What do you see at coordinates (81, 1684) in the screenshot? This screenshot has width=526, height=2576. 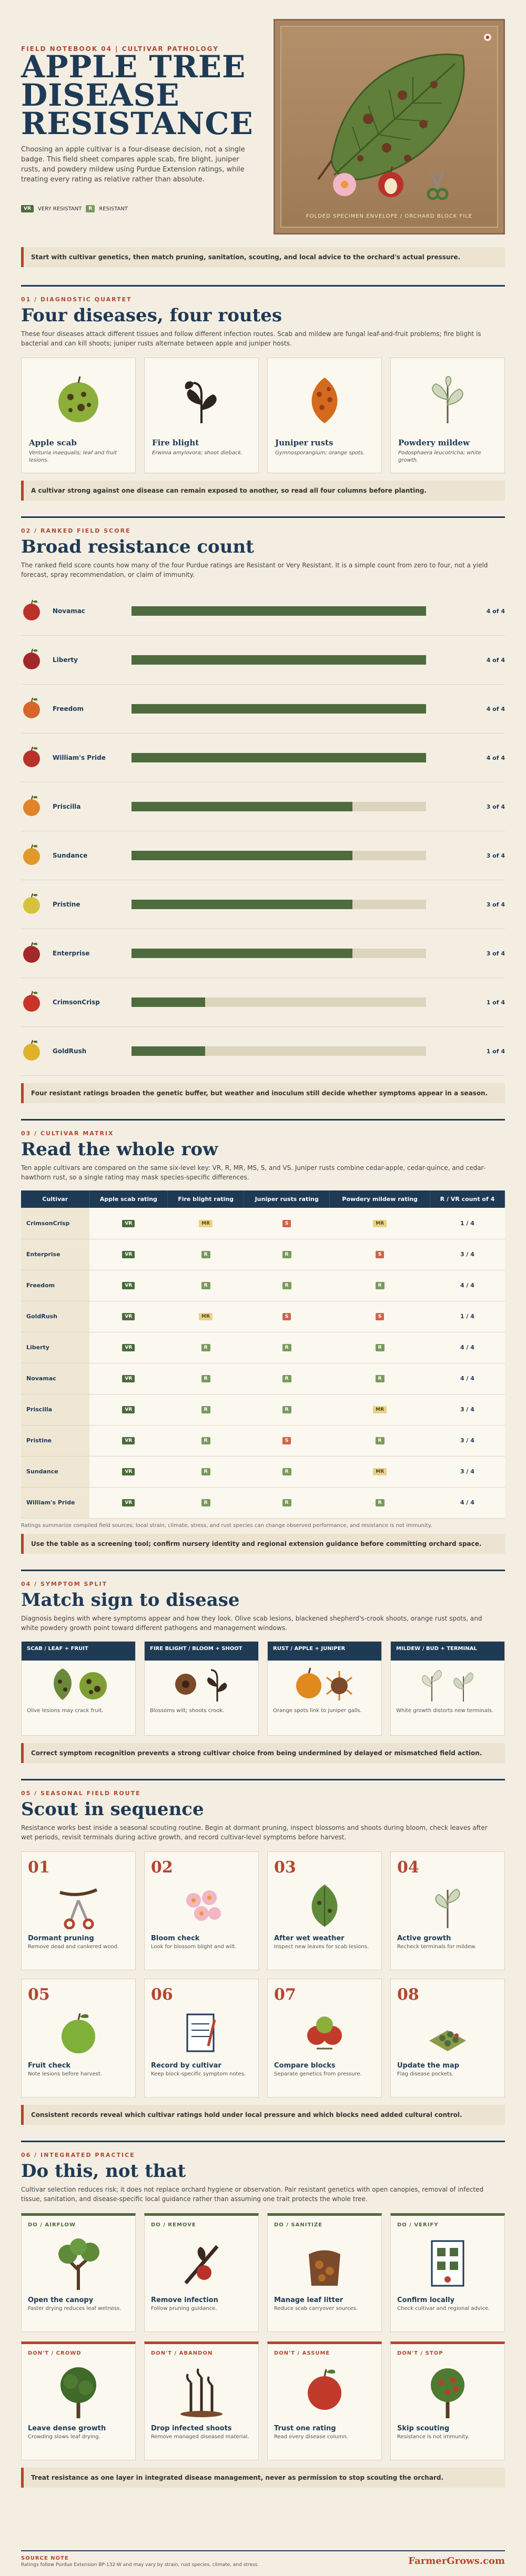 I see `scab-symptom-icon` at bounding box center [81, 1684].